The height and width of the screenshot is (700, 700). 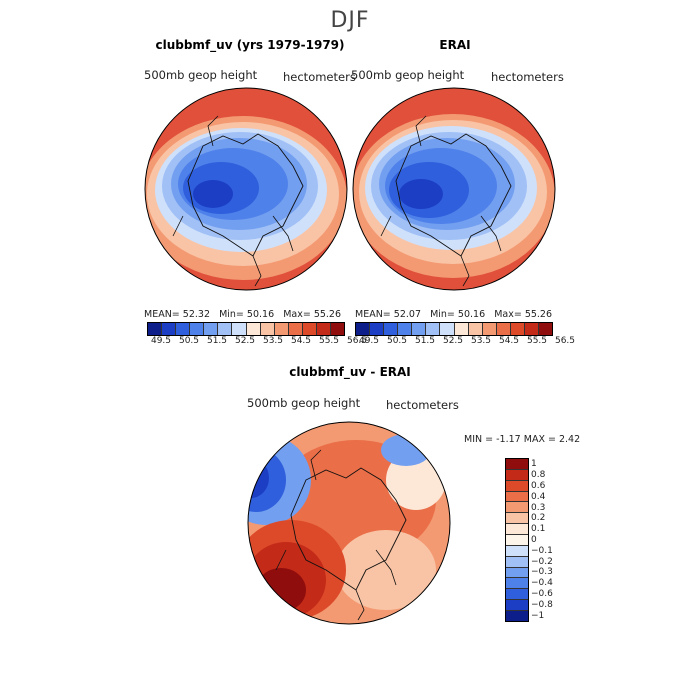 I want to click on panel1-stats: MEAN= 52.32 Min= 50.16 Max= 55.26, so click(x=242, y=314).